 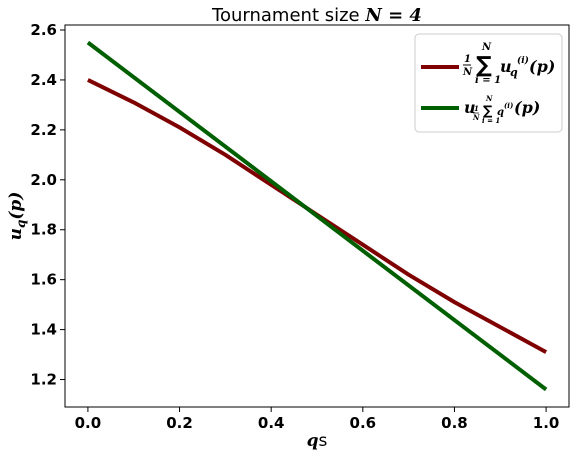 I want to click on x-axis-label-suffix: s, so click(x=323, y=441).